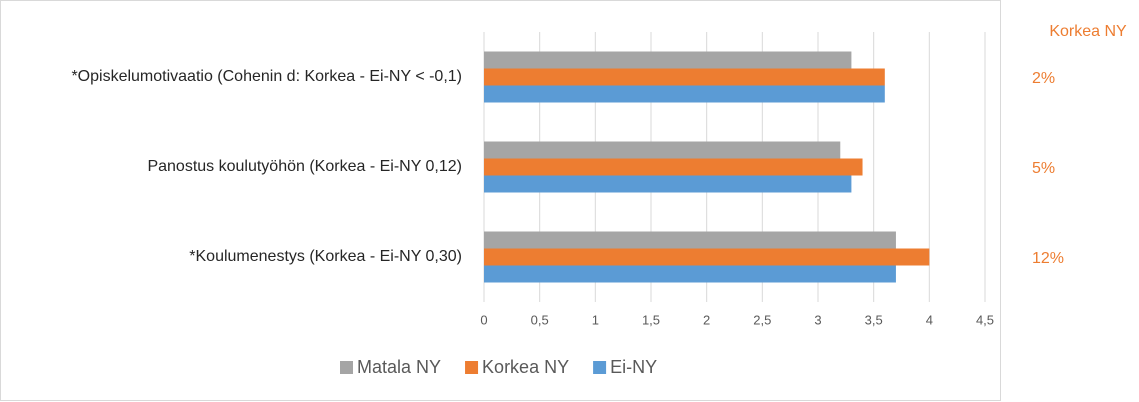 The width and height of the screenshot is (1139, 402). What do you see at coordinates (1043, 78) in the screenshot?
I see `side-label: 2%` at bounding box center [1043, 78].